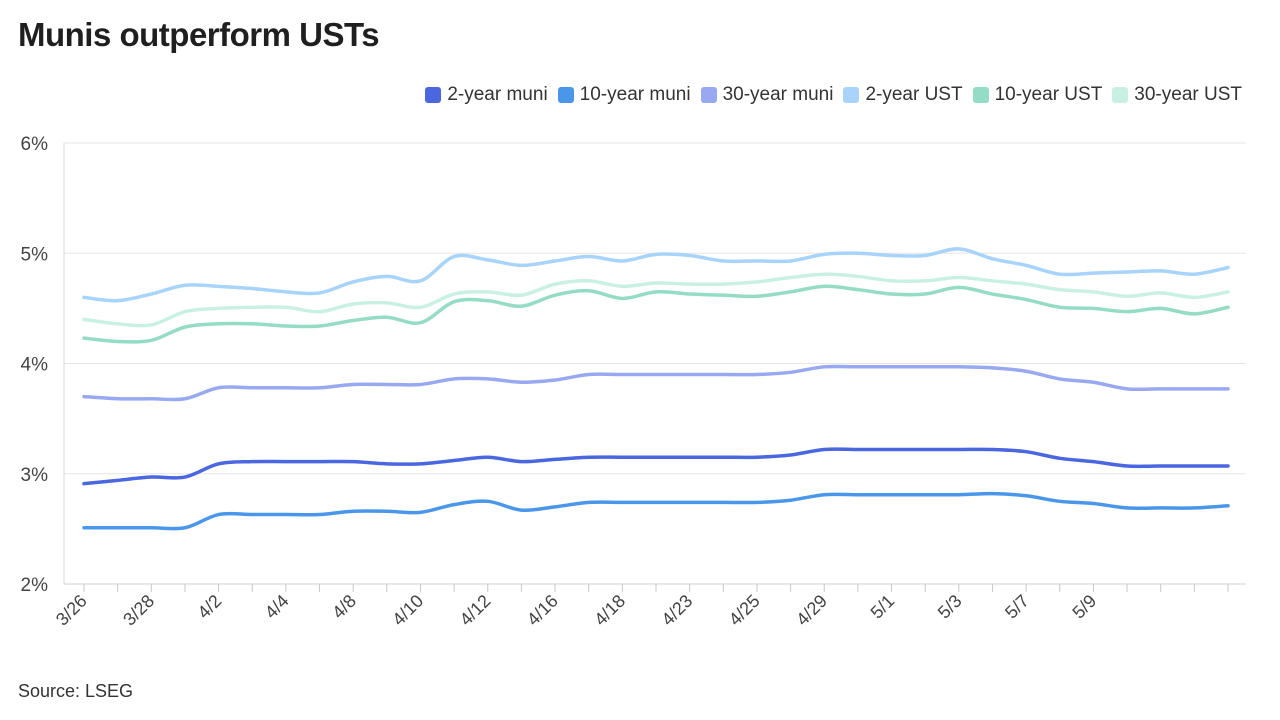 The width and height of the screenshot is (1280, 720). Describe the element at coordinates (950, 607) in the screenshot. I see `x-tick-label: 5/3` at that location.